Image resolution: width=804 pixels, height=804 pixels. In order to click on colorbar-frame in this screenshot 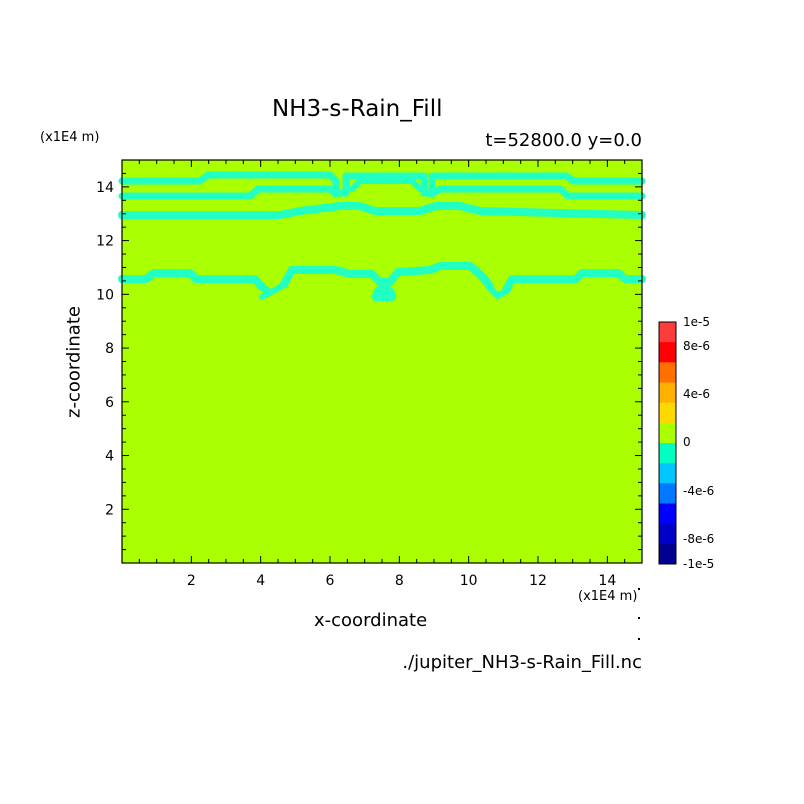, I will do `click(667, 443)`.